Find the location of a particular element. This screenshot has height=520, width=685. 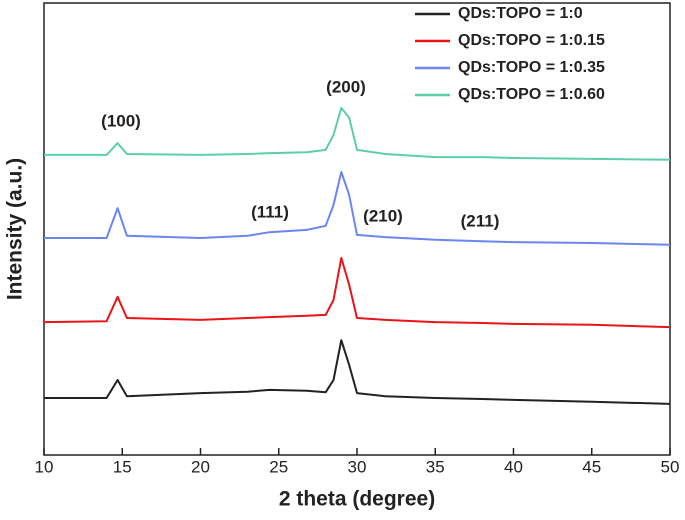

peak-annotation: (210) is located at coordinates (383, 215).